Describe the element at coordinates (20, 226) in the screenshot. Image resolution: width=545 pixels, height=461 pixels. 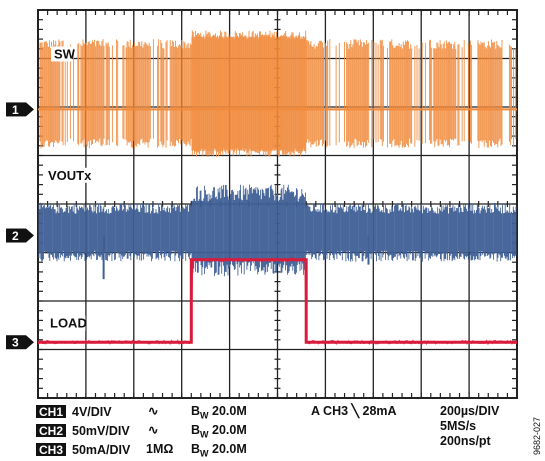
I see `channel-markers: 1 2 3` at that location.